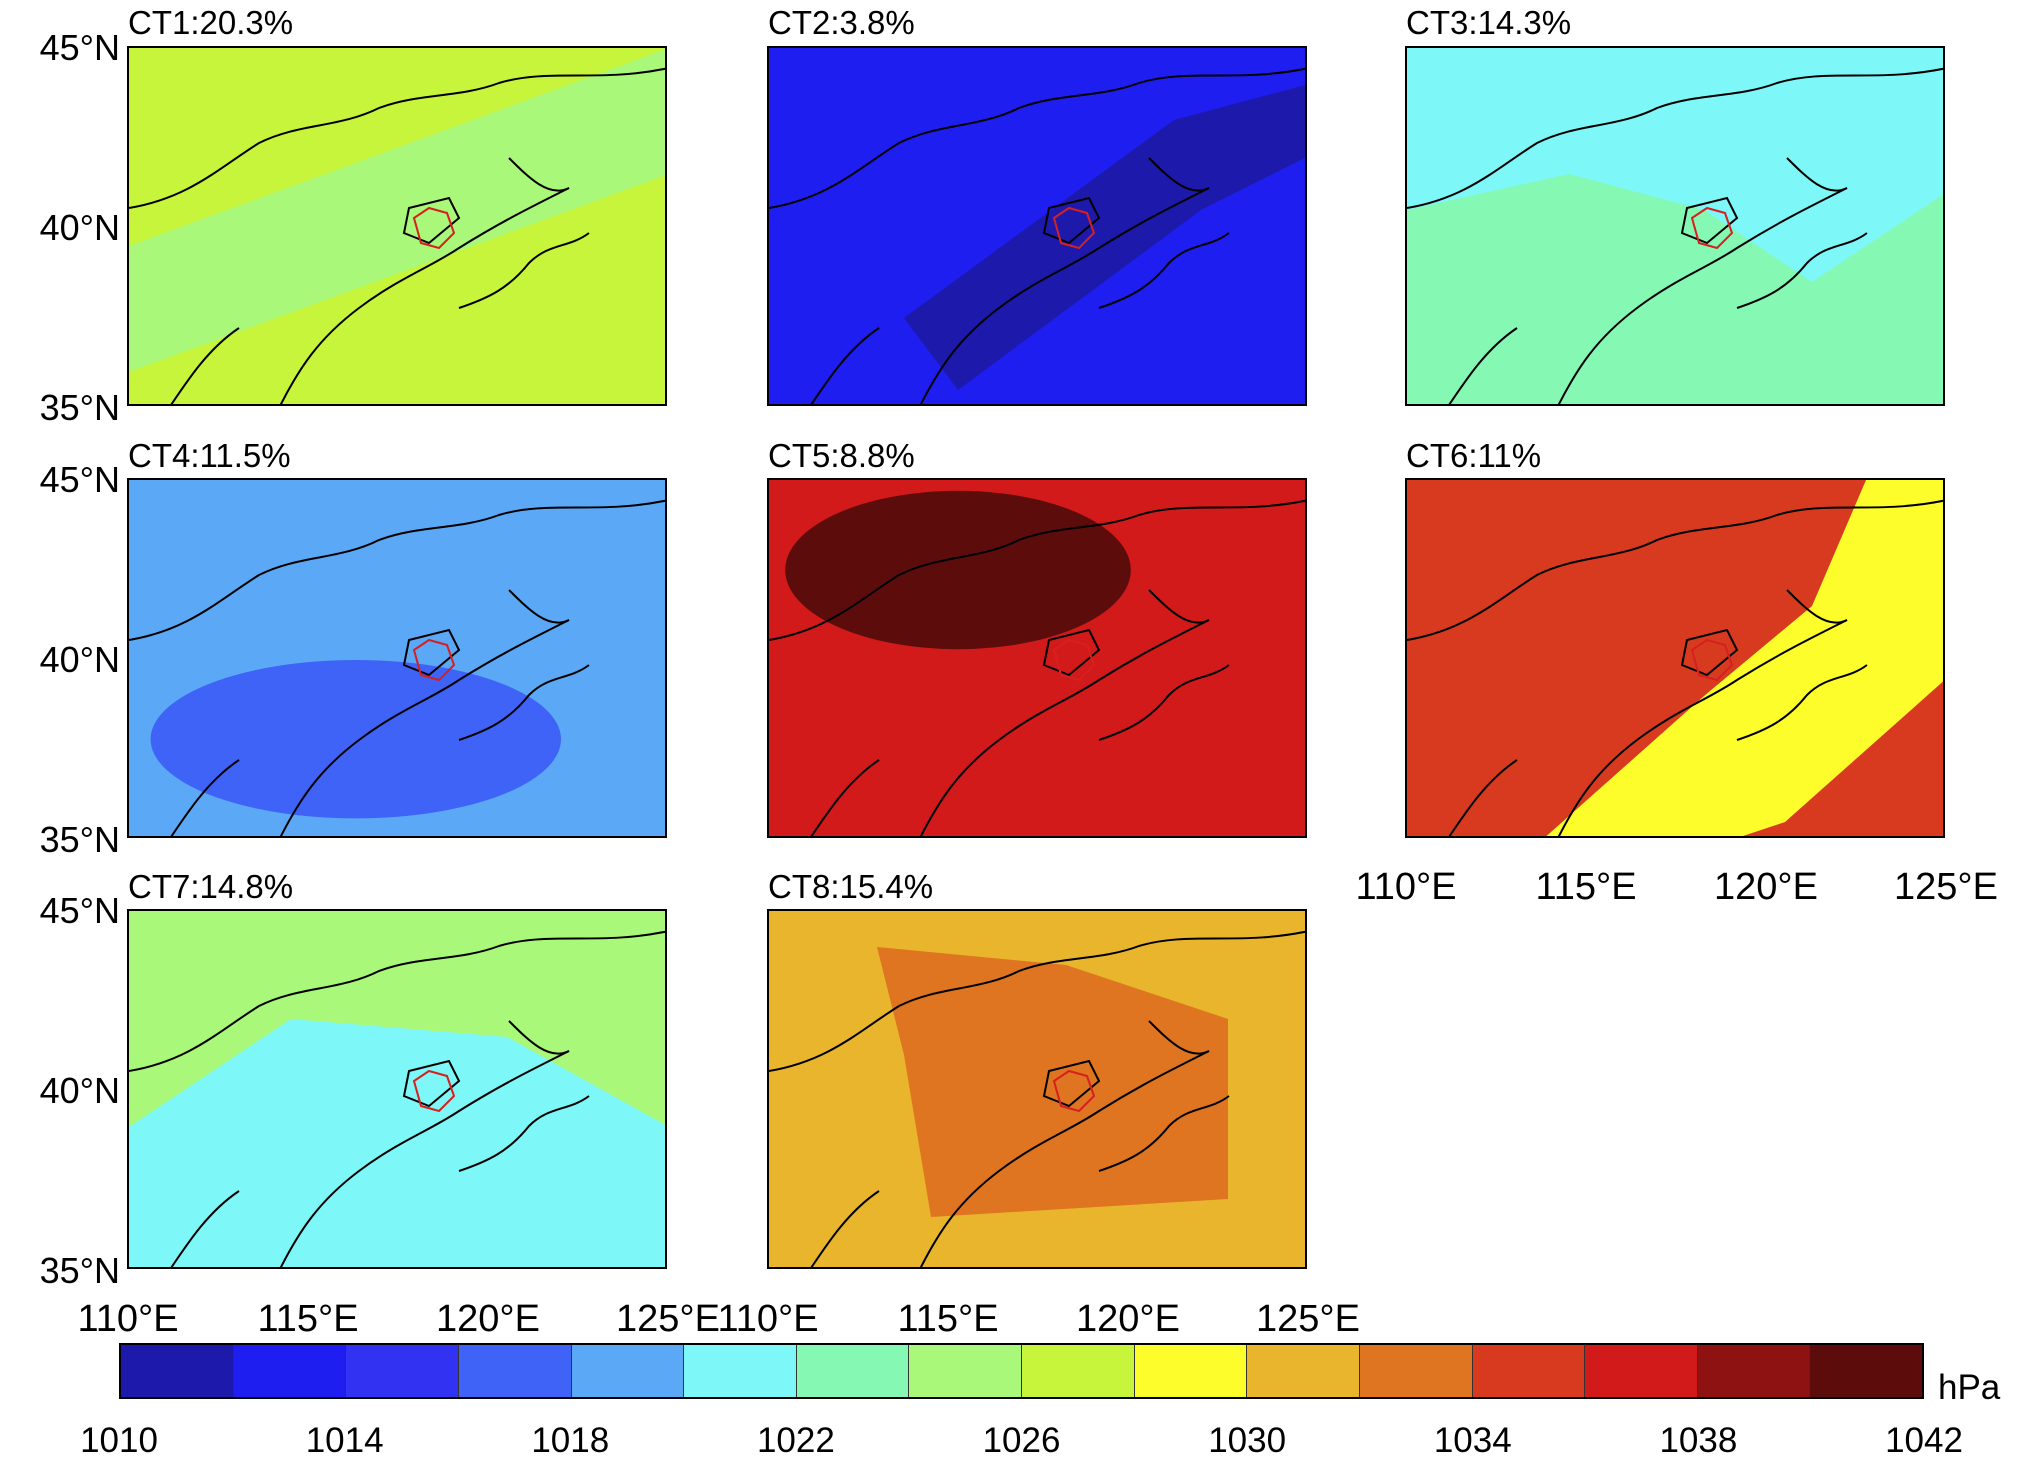 The image size is (2018, 1461). I want to click on colorbar-tick-label: 1022, so click(795, 1440).